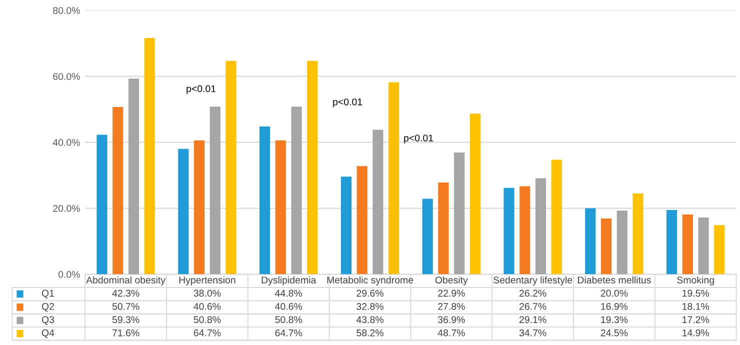  I want to click on data-label: 43.8%, so click(370, 320).